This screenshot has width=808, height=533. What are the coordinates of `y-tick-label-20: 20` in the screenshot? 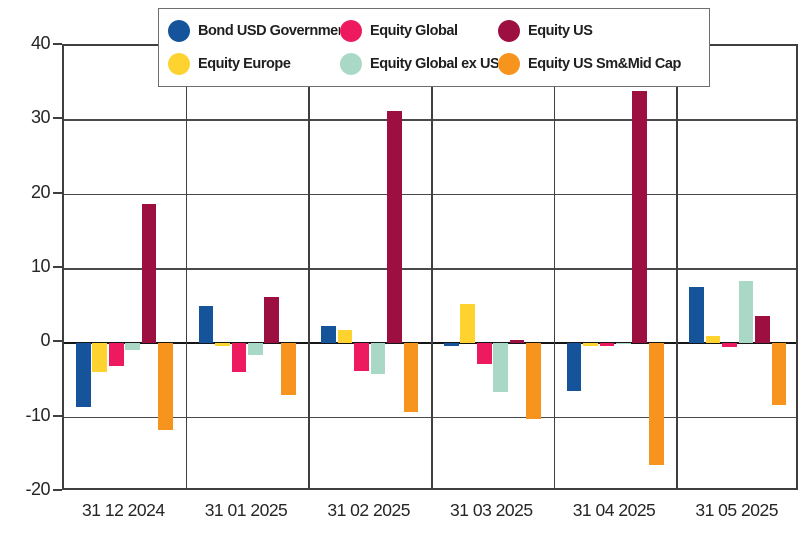 It's located at (40, 191).